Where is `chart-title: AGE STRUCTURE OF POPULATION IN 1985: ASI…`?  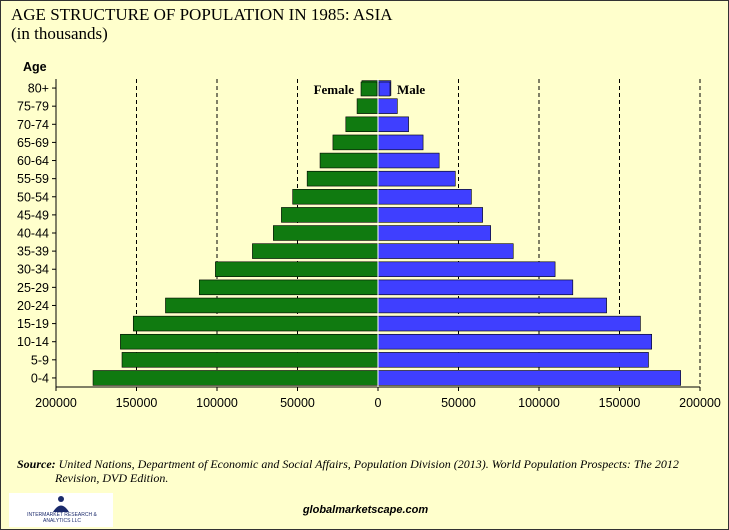 chart-title: AGE STRUCTURE OF POPULATION IN 1985: ASI… is located at coordinates (202, 14).